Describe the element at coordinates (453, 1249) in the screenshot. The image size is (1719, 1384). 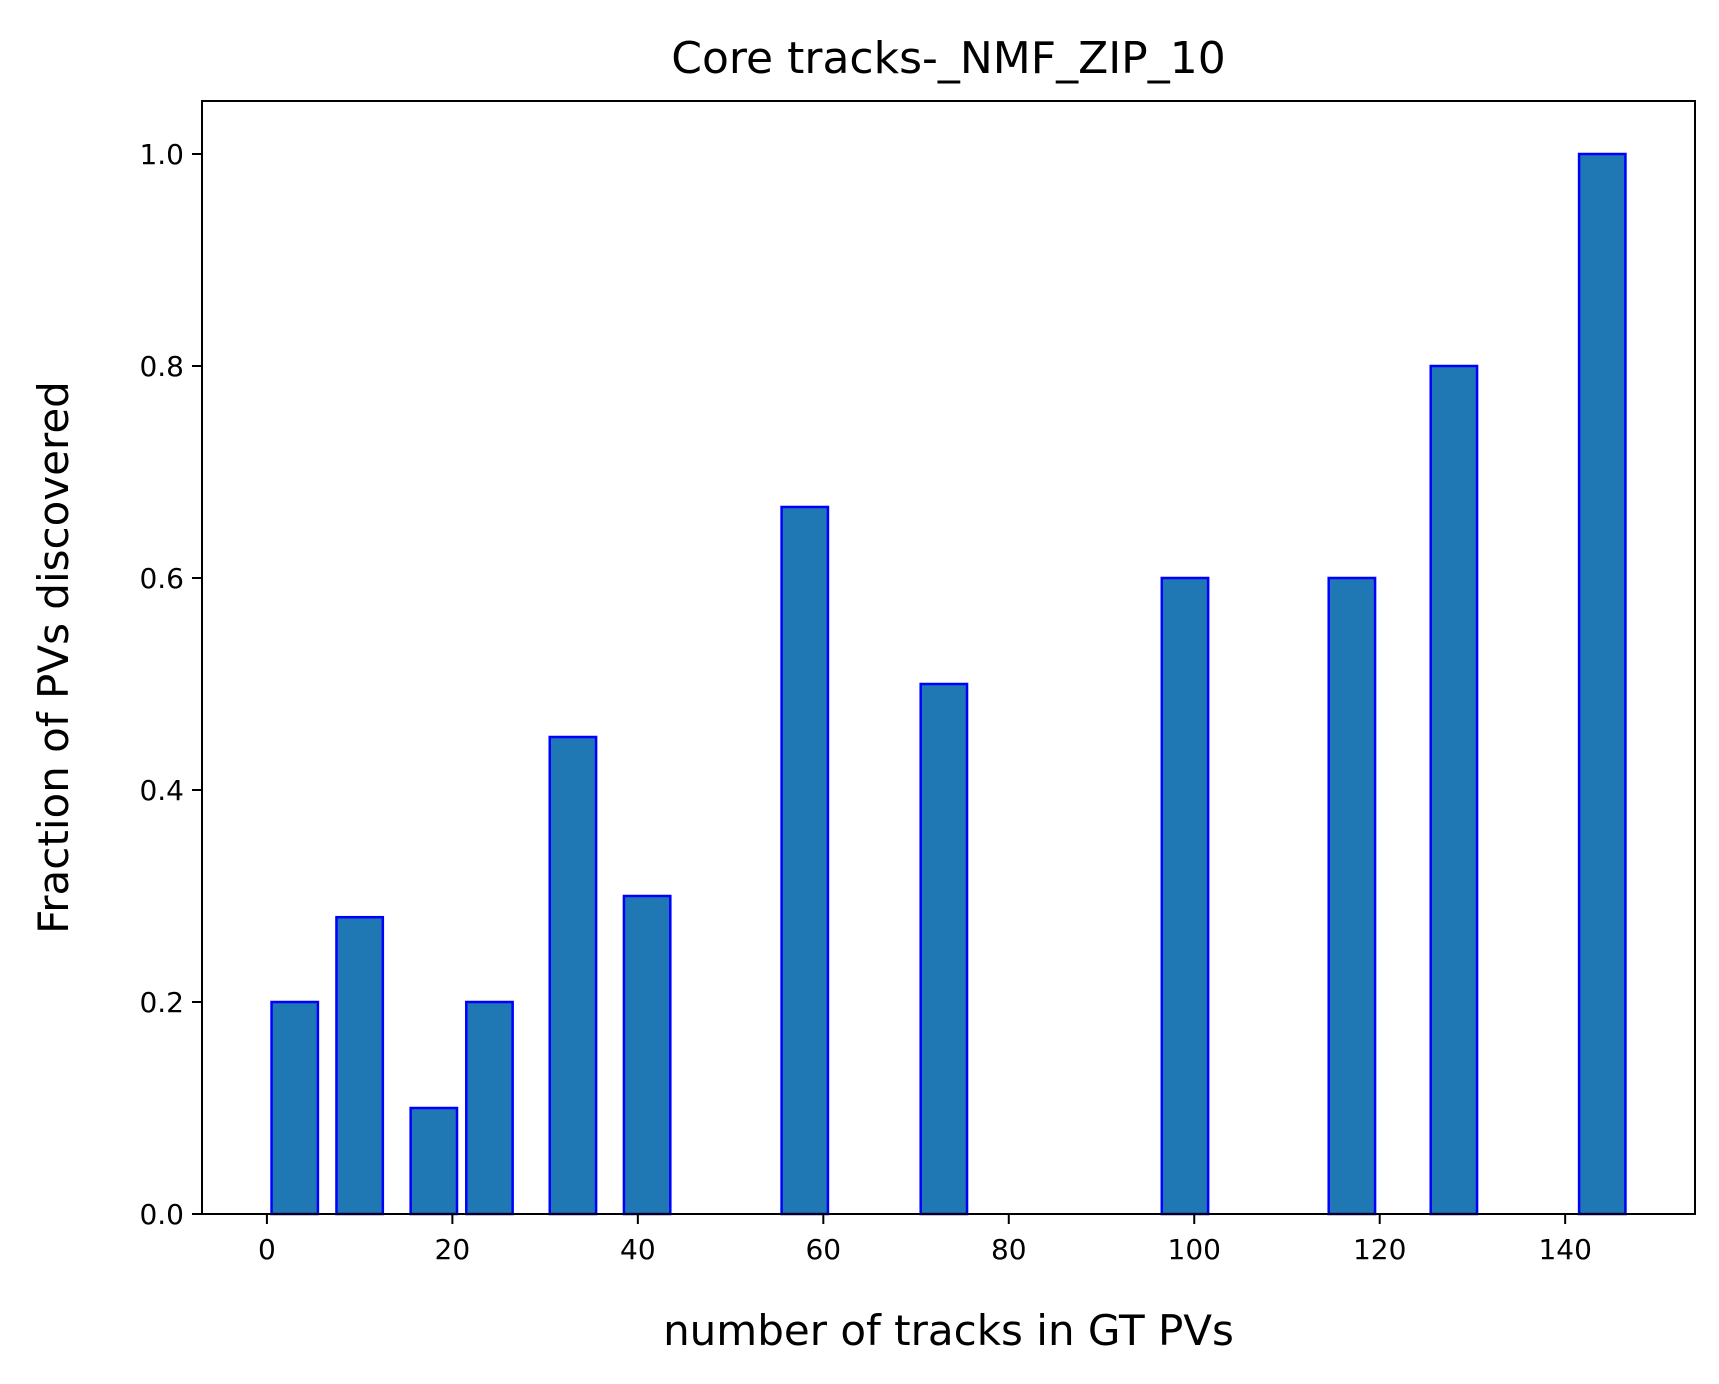
I see `x-tick-label: 20` at that location.